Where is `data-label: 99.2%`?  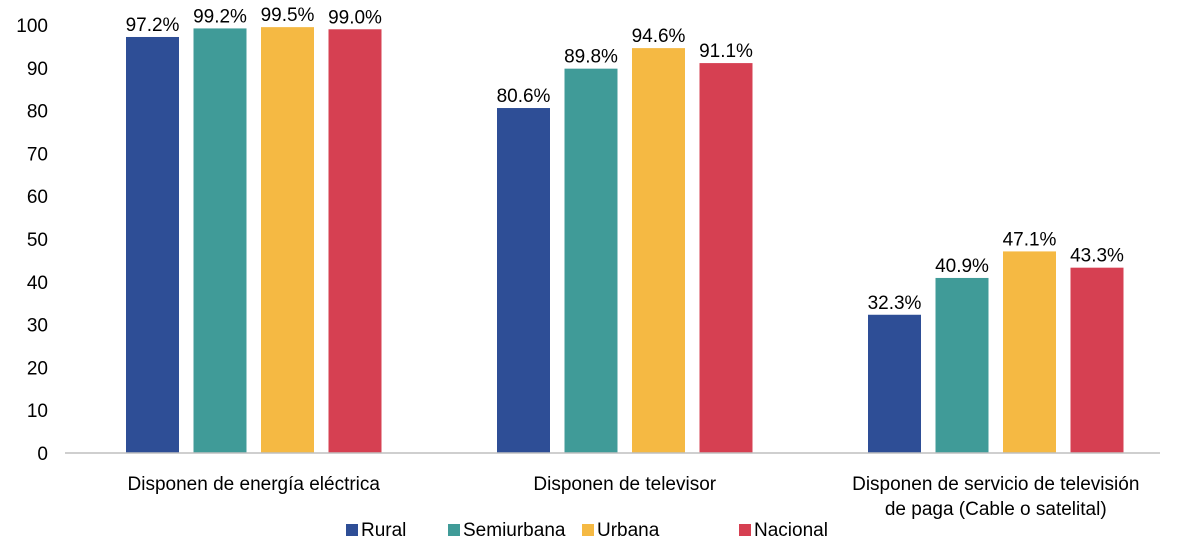 data-label: 99.2% is located at coordinates (220, 16).